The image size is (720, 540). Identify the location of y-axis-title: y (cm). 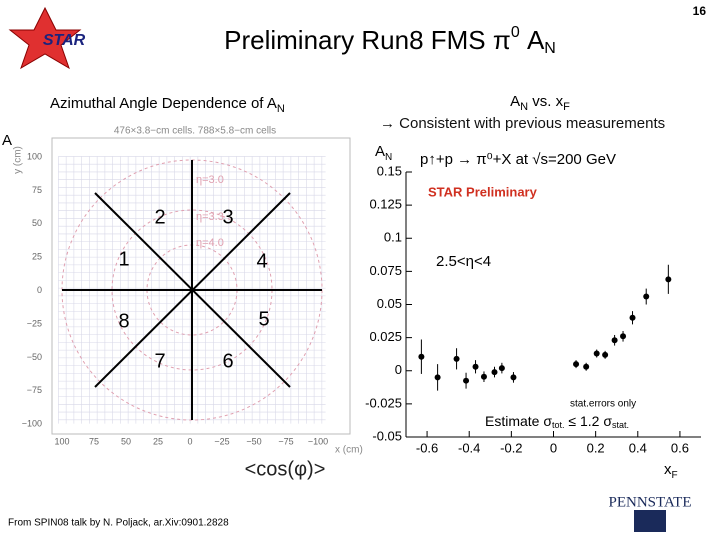
(18, 160).